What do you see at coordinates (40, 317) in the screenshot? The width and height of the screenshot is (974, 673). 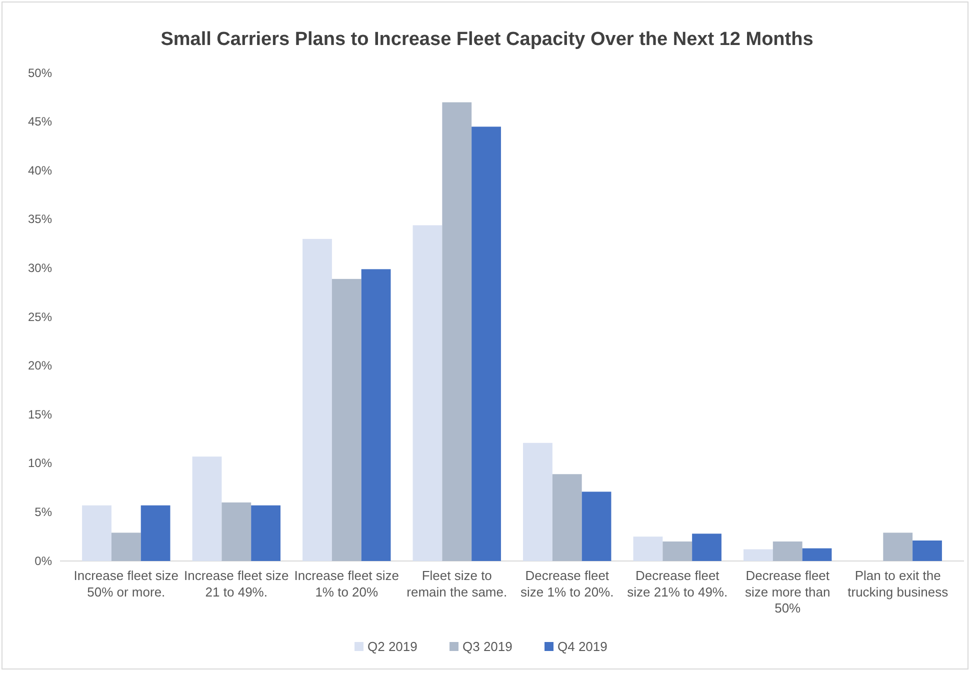 I see `y-tick-label: 25%` at bounding box center [40, 317].